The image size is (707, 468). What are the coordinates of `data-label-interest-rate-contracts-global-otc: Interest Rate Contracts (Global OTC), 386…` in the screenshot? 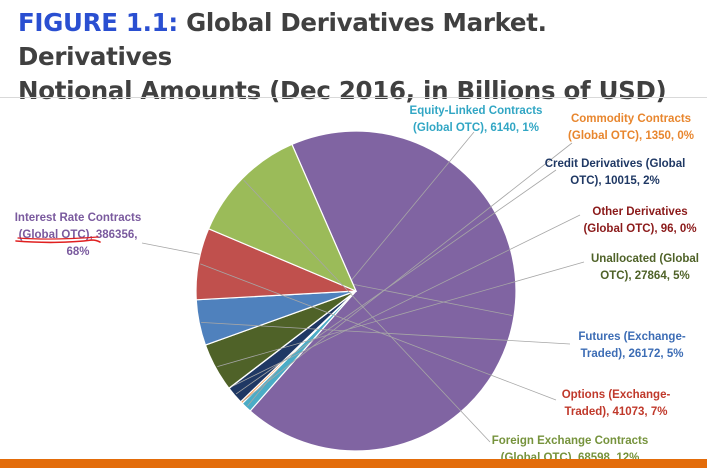 It's located at (78, 235).